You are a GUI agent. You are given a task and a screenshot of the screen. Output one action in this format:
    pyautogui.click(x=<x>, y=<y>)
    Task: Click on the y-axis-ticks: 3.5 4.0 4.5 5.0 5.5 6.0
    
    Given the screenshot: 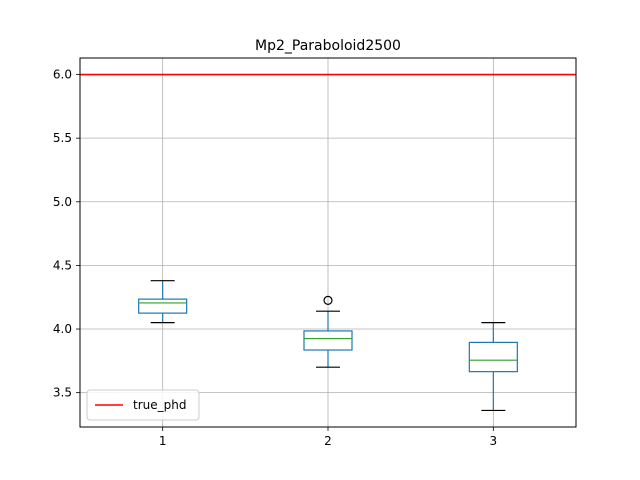 What is the action you would take?
    pyautogui.click(x=66, y=234)
    